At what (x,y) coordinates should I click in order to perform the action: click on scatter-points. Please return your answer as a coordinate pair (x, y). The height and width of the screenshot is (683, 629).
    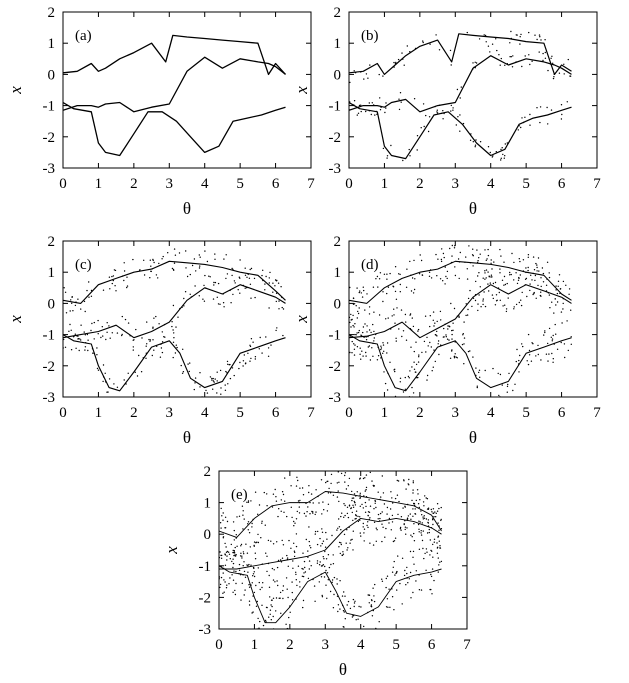
    Looking at the image, I should click on (331, 552).